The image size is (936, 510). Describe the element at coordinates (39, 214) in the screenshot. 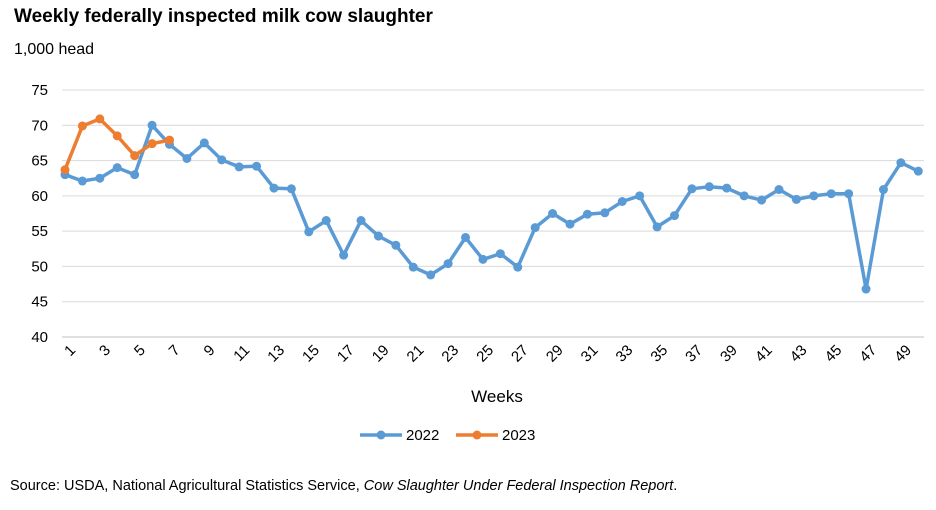

I see `y-axis-ticks: 40 45 50 55 60 65 70 75` at that location.